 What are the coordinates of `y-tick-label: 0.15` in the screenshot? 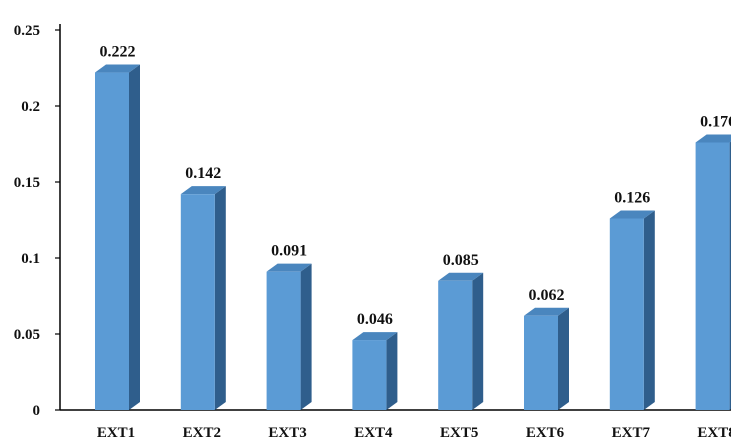 It's located at (27, 183).